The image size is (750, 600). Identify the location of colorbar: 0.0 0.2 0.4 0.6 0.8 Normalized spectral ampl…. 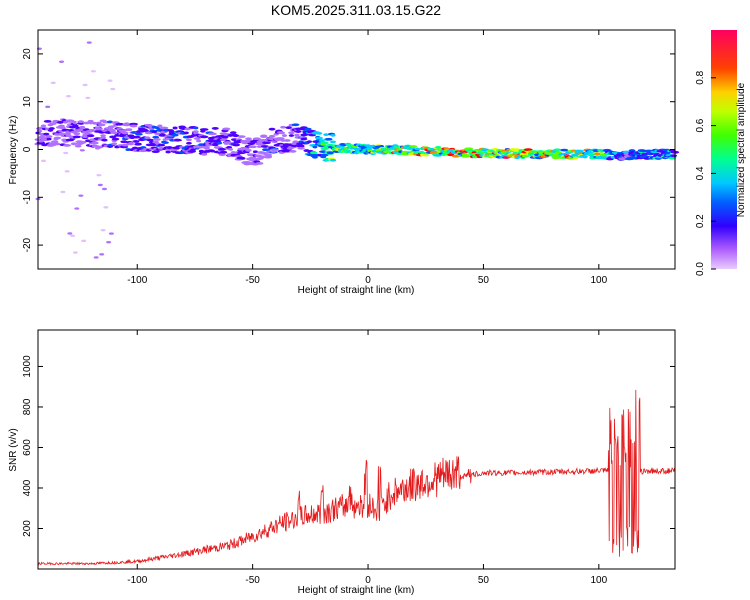
(721, 153).